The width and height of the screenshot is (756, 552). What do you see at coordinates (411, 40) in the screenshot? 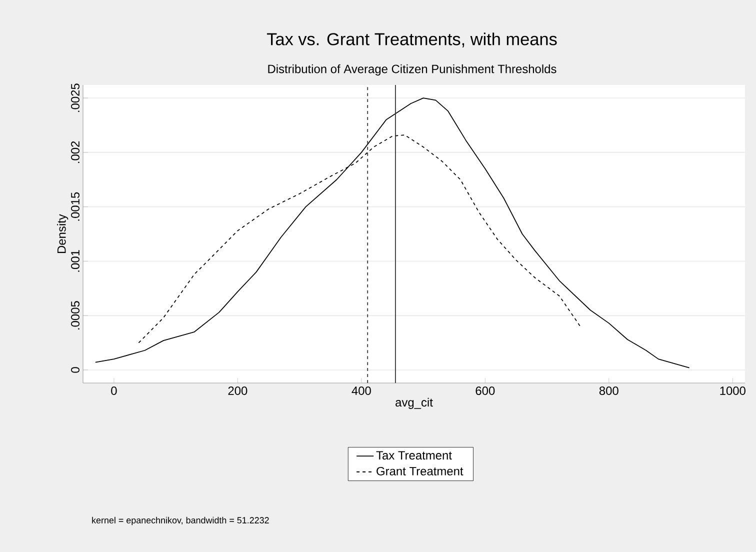
I see `chart-title: Tax vs. Grant Treatments, with means` at bounding box center [411, 40].